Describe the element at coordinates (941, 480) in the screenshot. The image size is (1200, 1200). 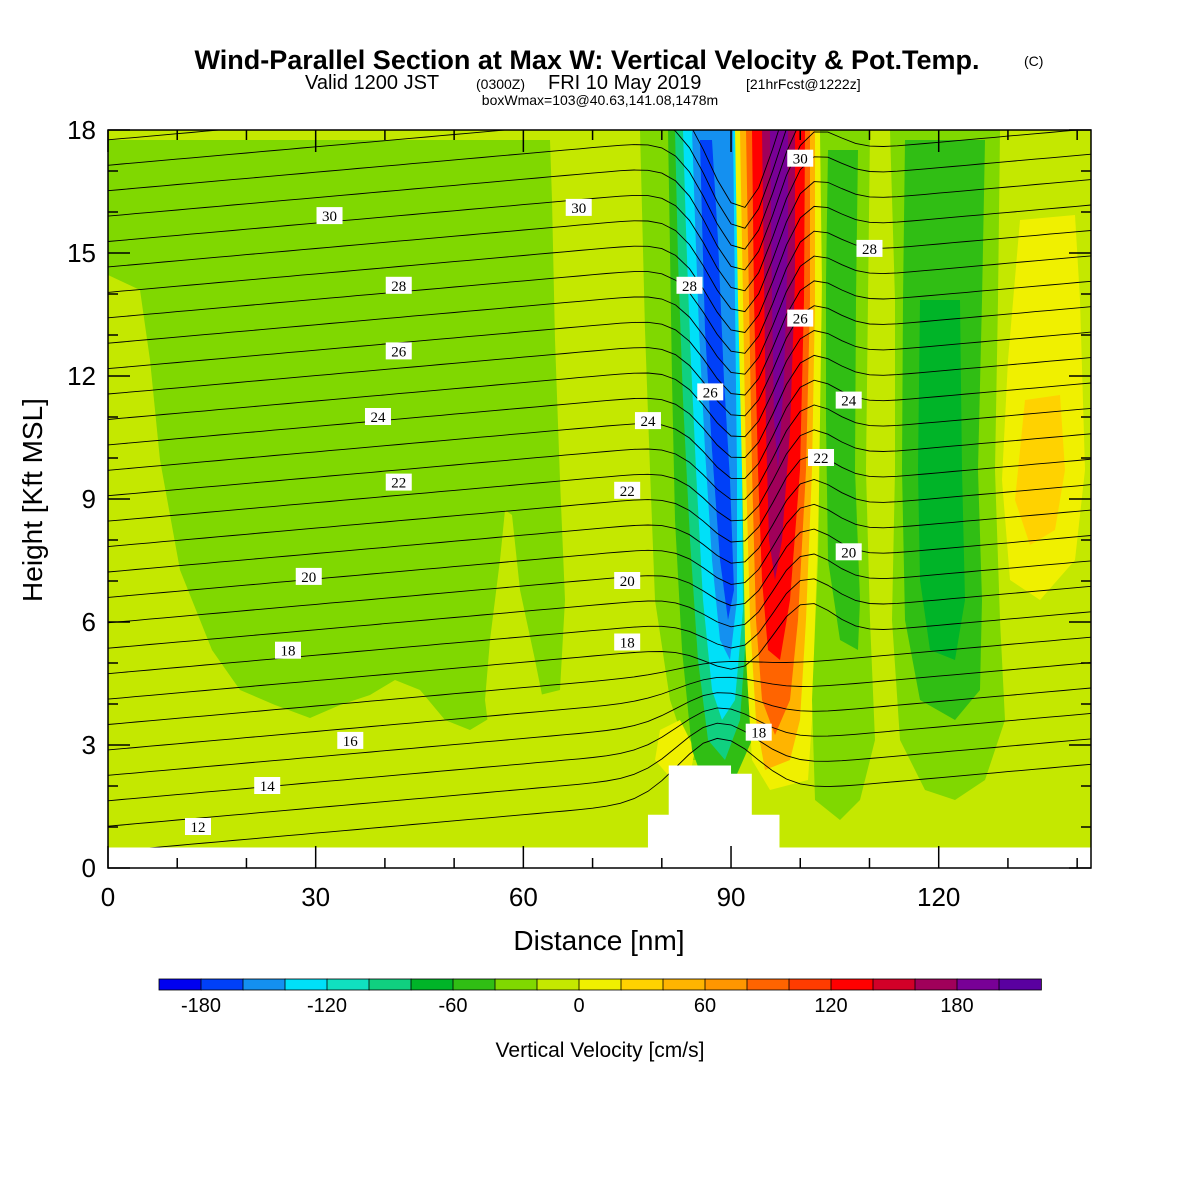
I see `vv-region-right-green-deep` at that location.